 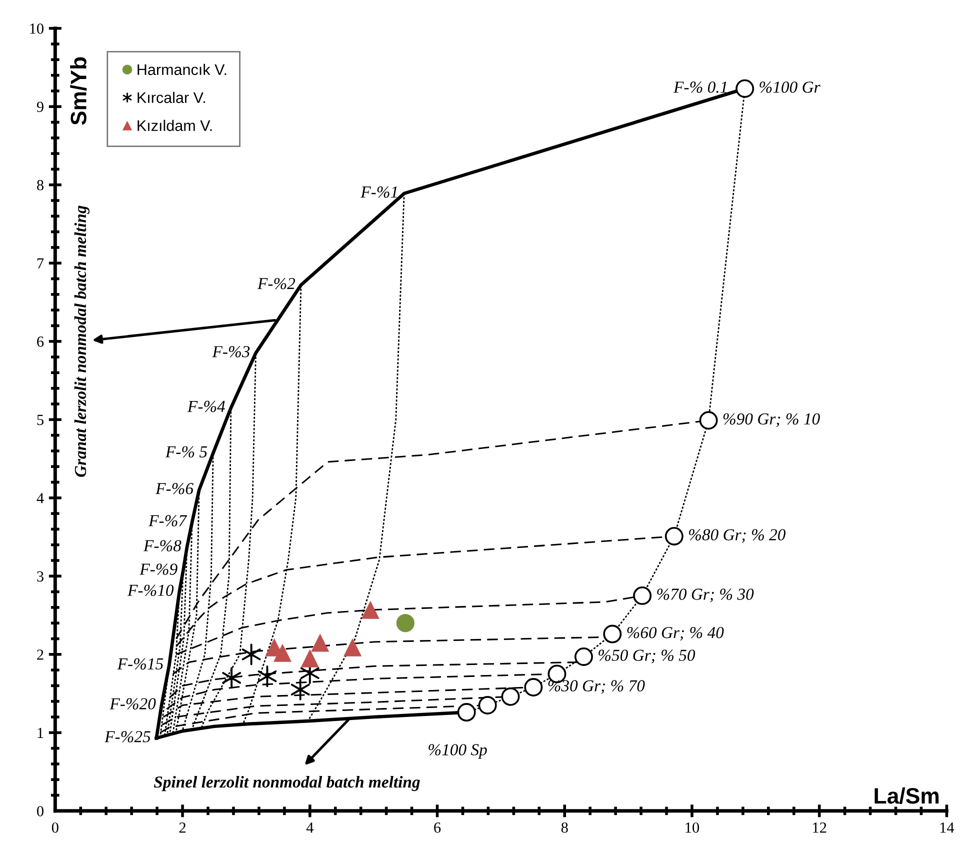 I want to click on annotation: Granat lerzolit nonmodal batch melting, so click(x=82, y=341).